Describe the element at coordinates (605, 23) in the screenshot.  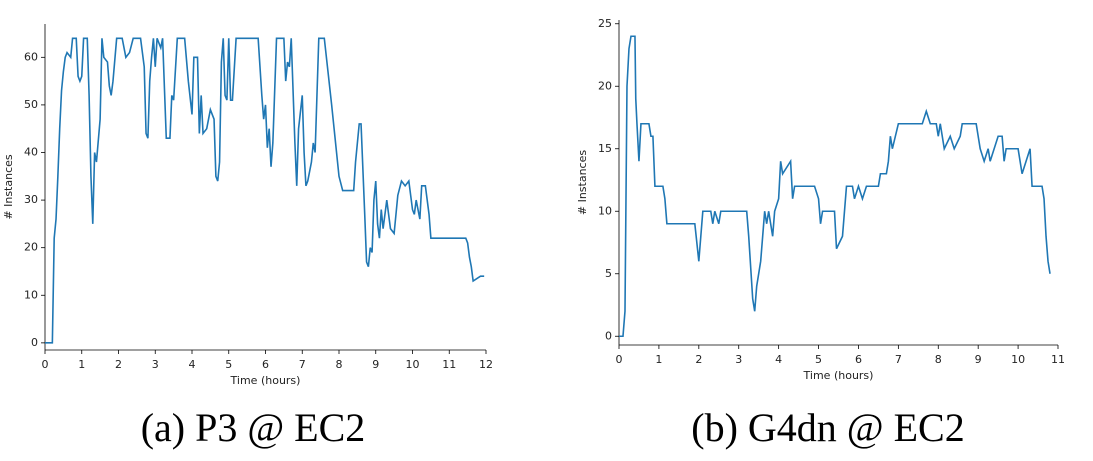
I see `y-tick-label: 25` at that location.